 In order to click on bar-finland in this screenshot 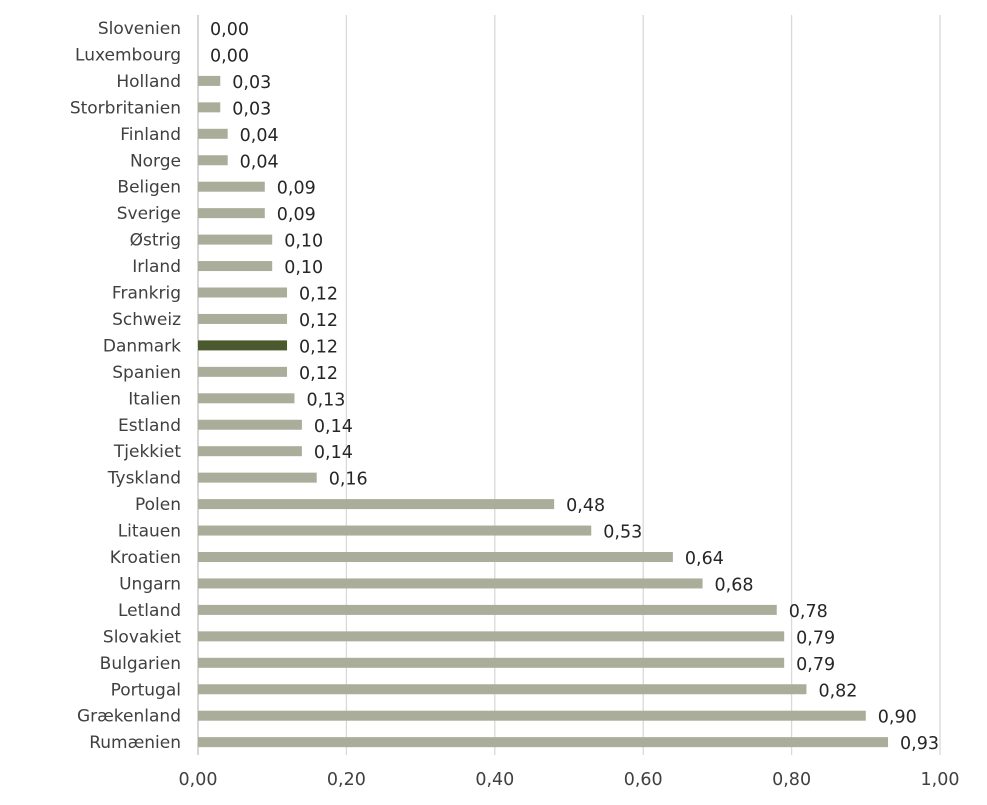, I will do `click(213, 133)`.